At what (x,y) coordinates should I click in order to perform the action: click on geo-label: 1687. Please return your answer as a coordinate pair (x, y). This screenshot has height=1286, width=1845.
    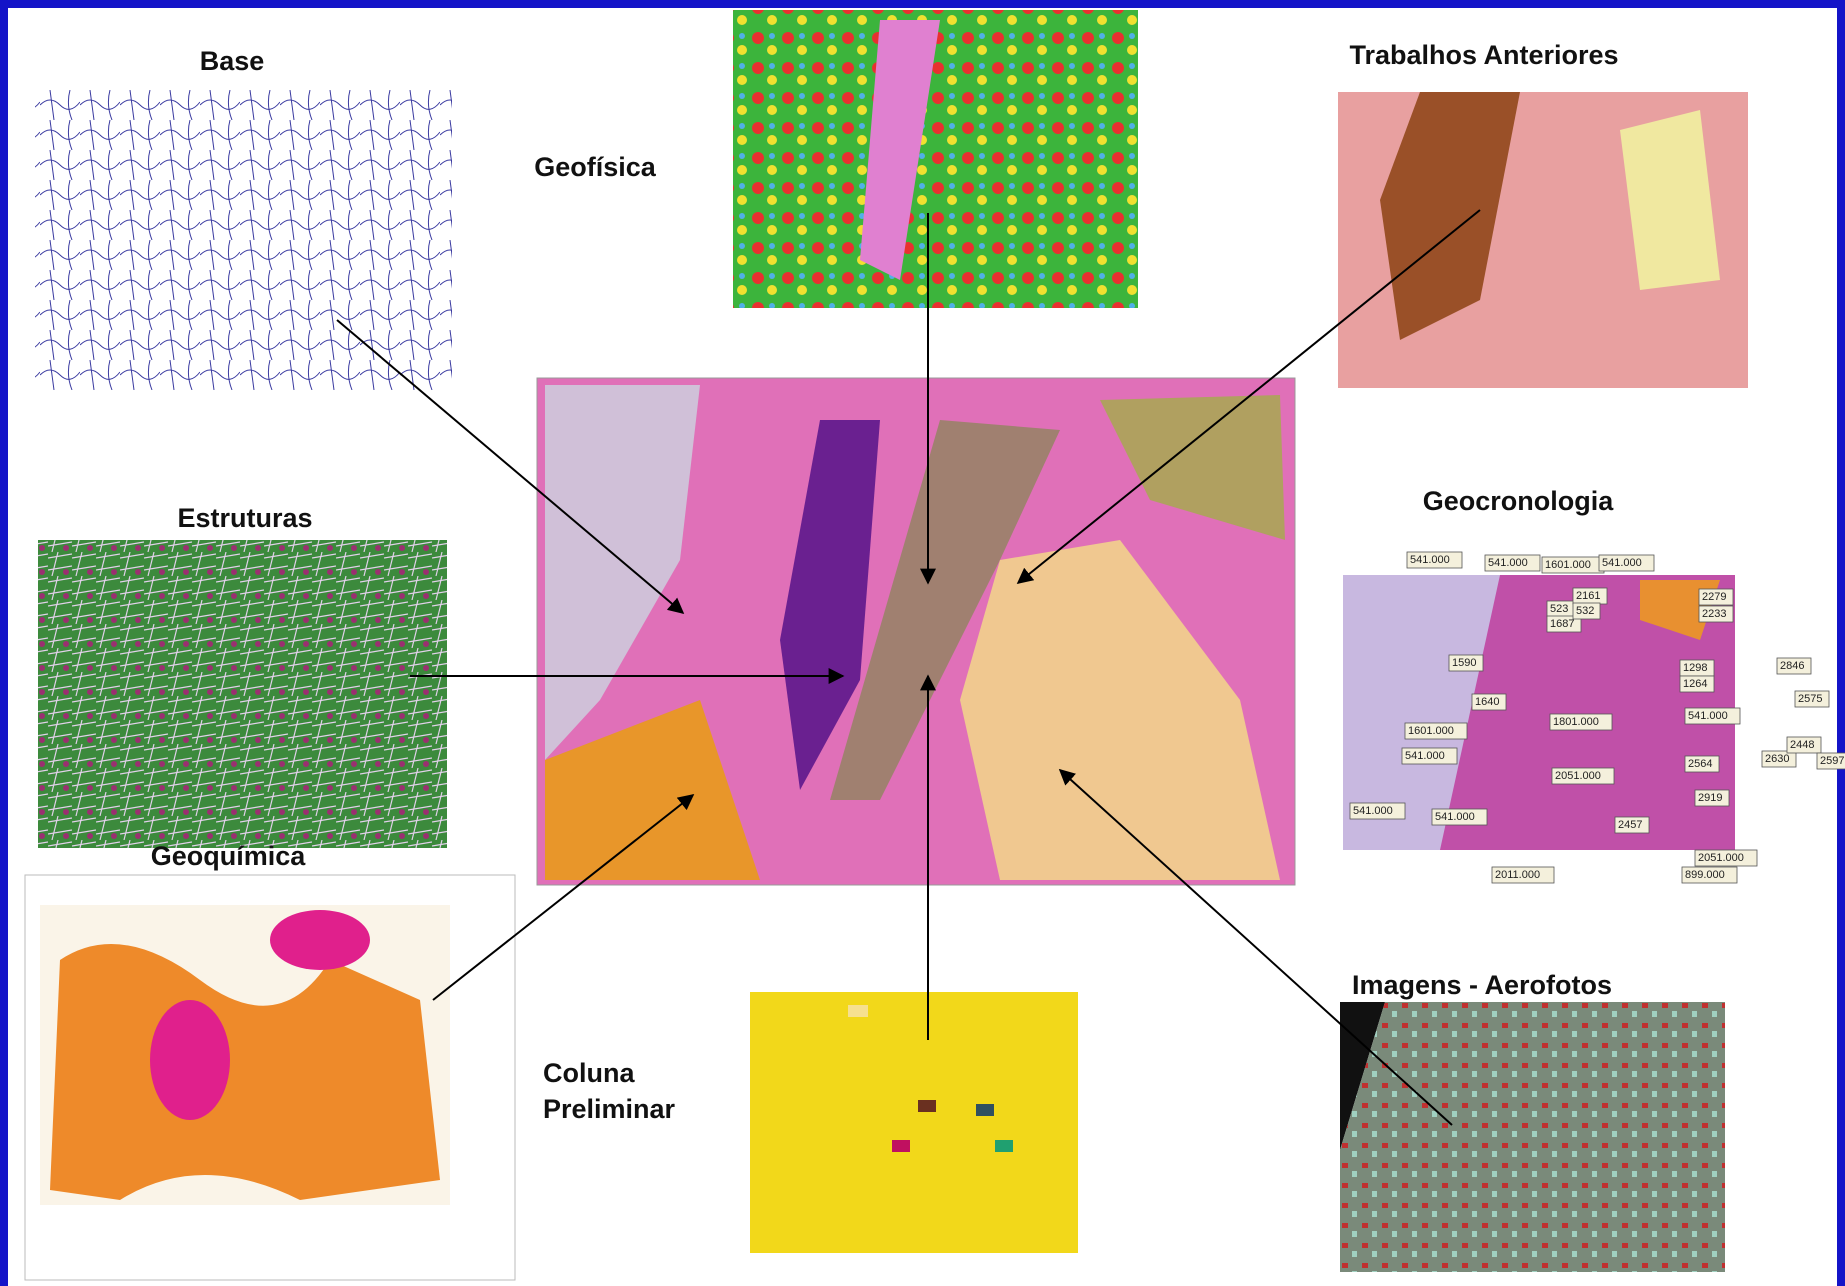
    Looking at the image, I should click on (1562, 624).